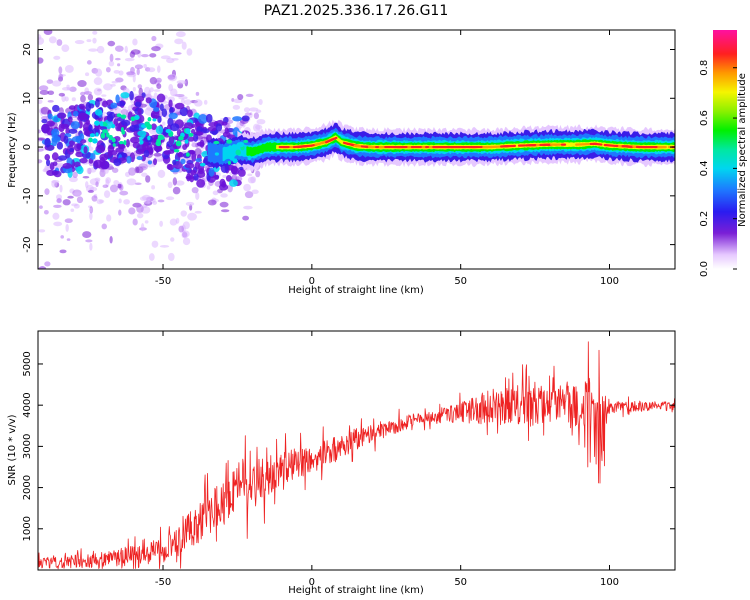 The image size is (750, 600). I want to click on spectrogram-x-tick-label: 50, so click(460, 281).